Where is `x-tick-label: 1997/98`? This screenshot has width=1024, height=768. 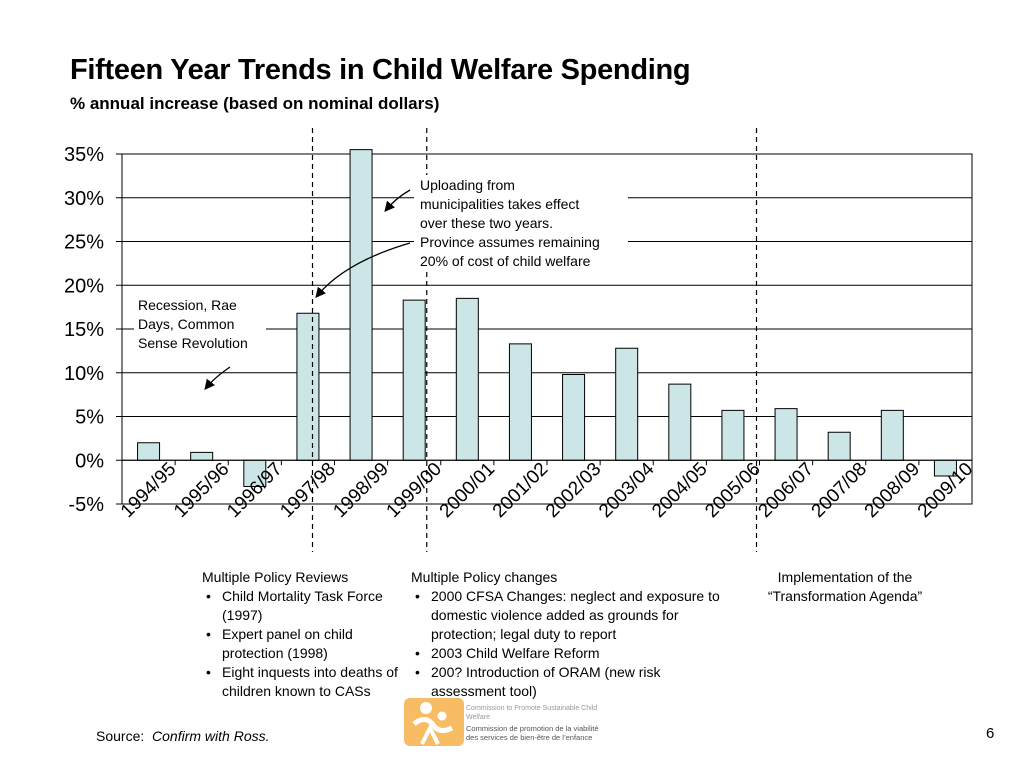 x-tick-label: 1997/98 is located at coordinates (307, 490).